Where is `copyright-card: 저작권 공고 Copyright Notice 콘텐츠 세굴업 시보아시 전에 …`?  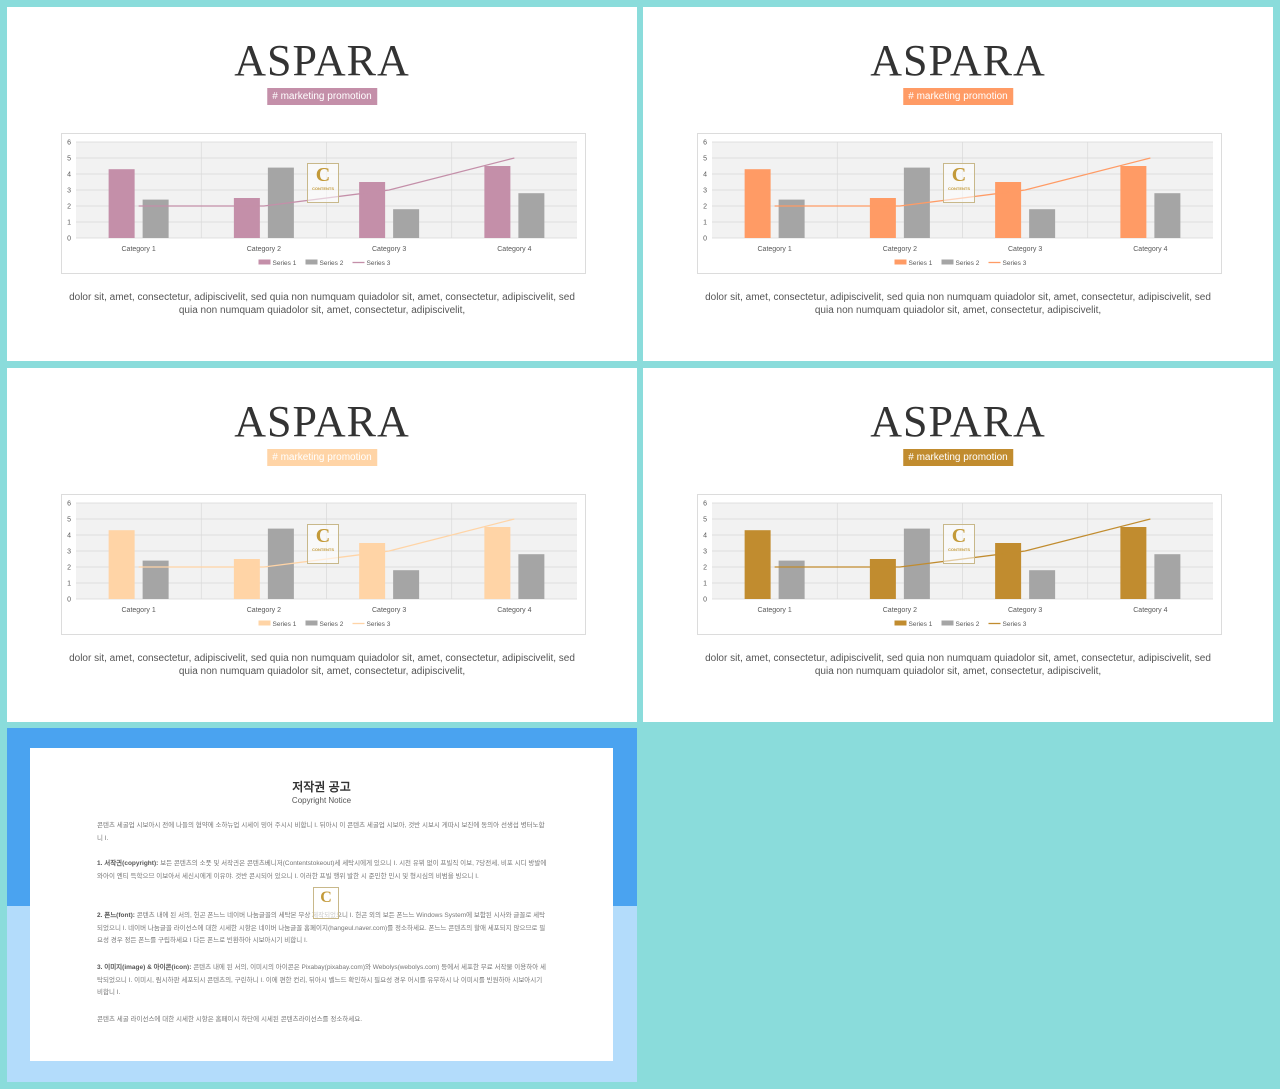 copyright-card: 저작권 공고 Copyright Notice 콘텐츠 세굴업 시보아시 전에 … is located at coordinates (321, 904).